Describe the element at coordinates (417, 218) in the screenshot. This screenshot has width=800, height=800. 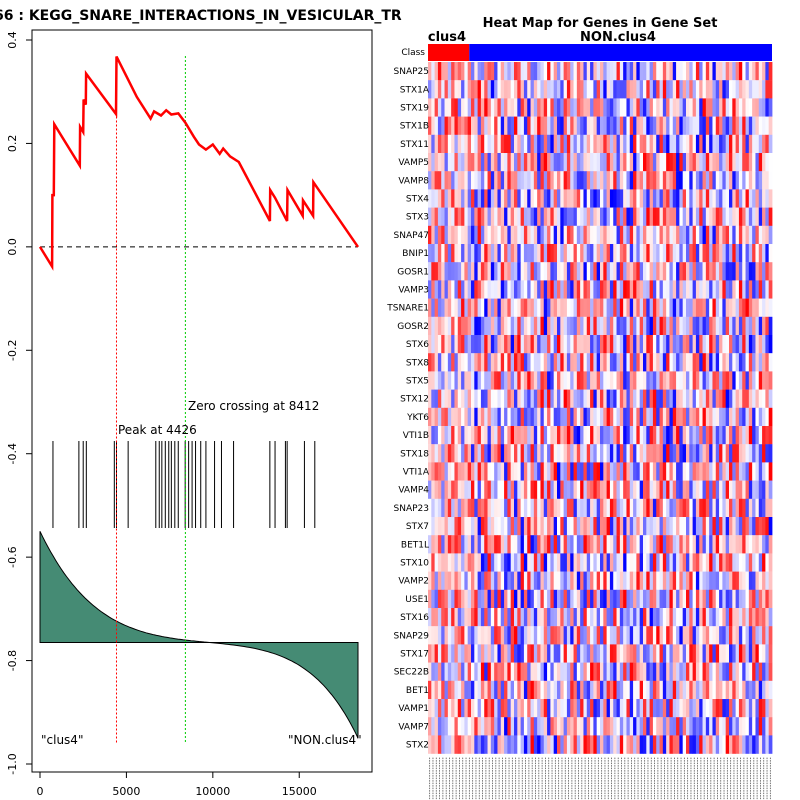
I see `gene-label: STX3` at that location.